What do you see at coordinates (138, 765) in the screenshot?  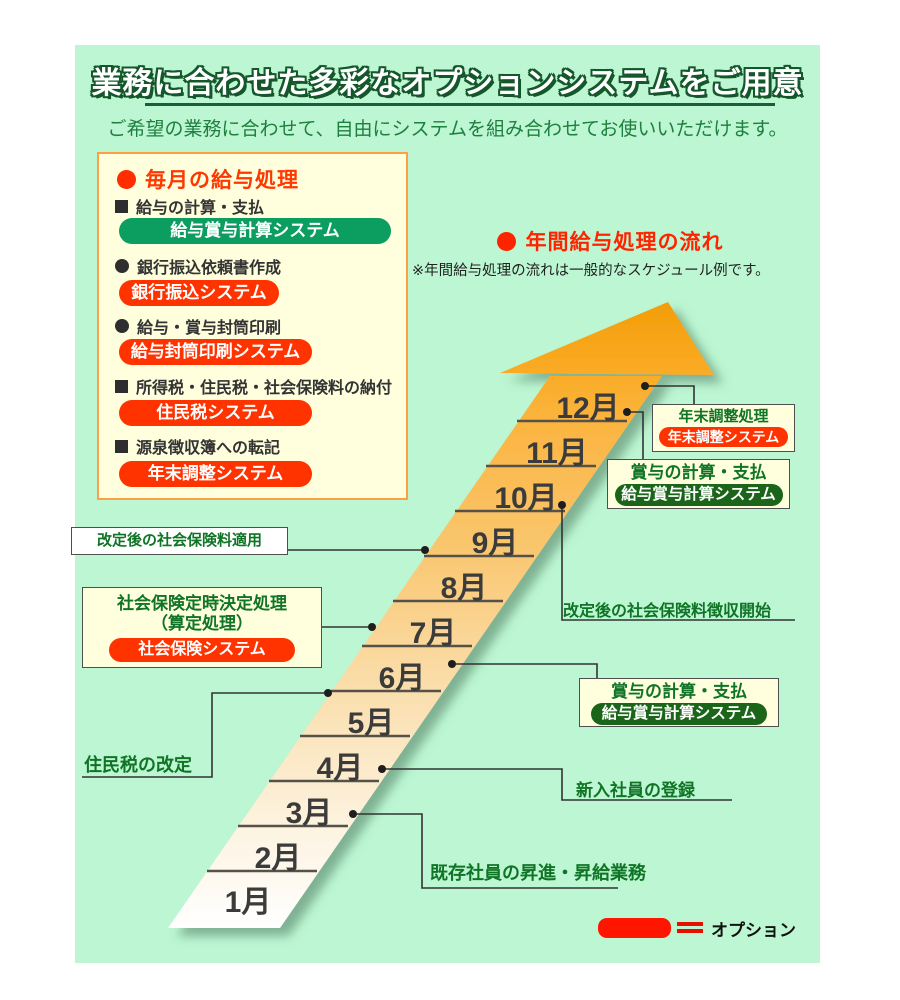 I see `annotation-resident-tax-revision: 住民税の改定` at bounding box center [138, 765].